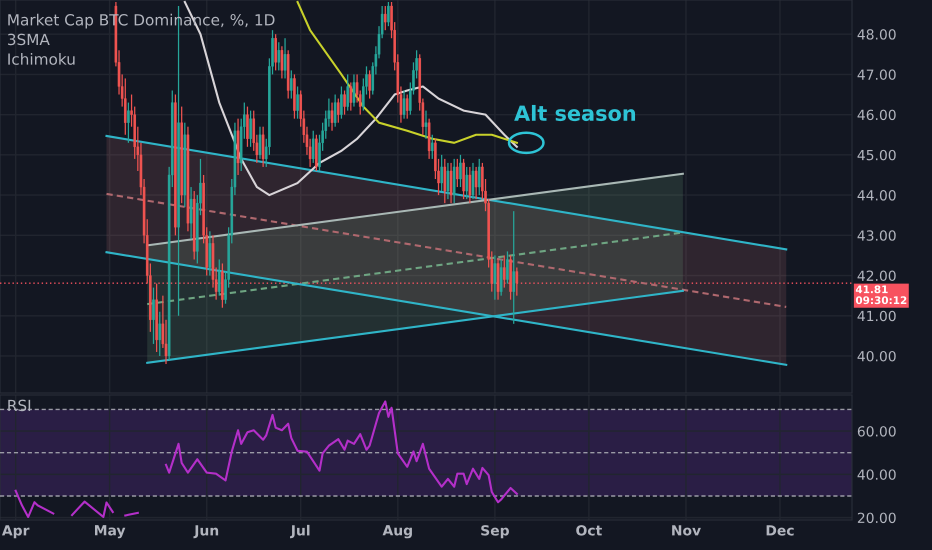 The image size is (932, 550). Describe the element at coordinates (780, 530) in the screenshot. I see `x-tick-label: Dec` at that location.